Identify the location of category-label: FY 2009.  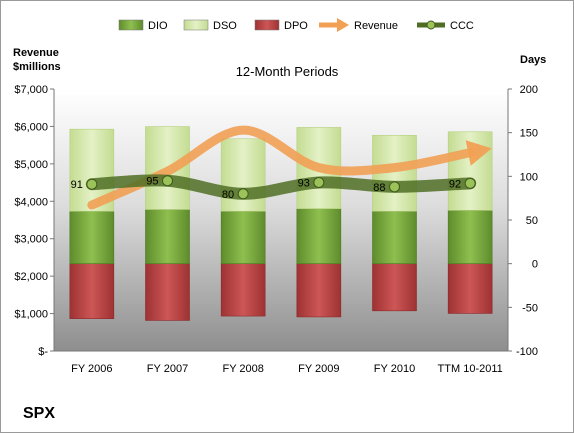
(318, 369).